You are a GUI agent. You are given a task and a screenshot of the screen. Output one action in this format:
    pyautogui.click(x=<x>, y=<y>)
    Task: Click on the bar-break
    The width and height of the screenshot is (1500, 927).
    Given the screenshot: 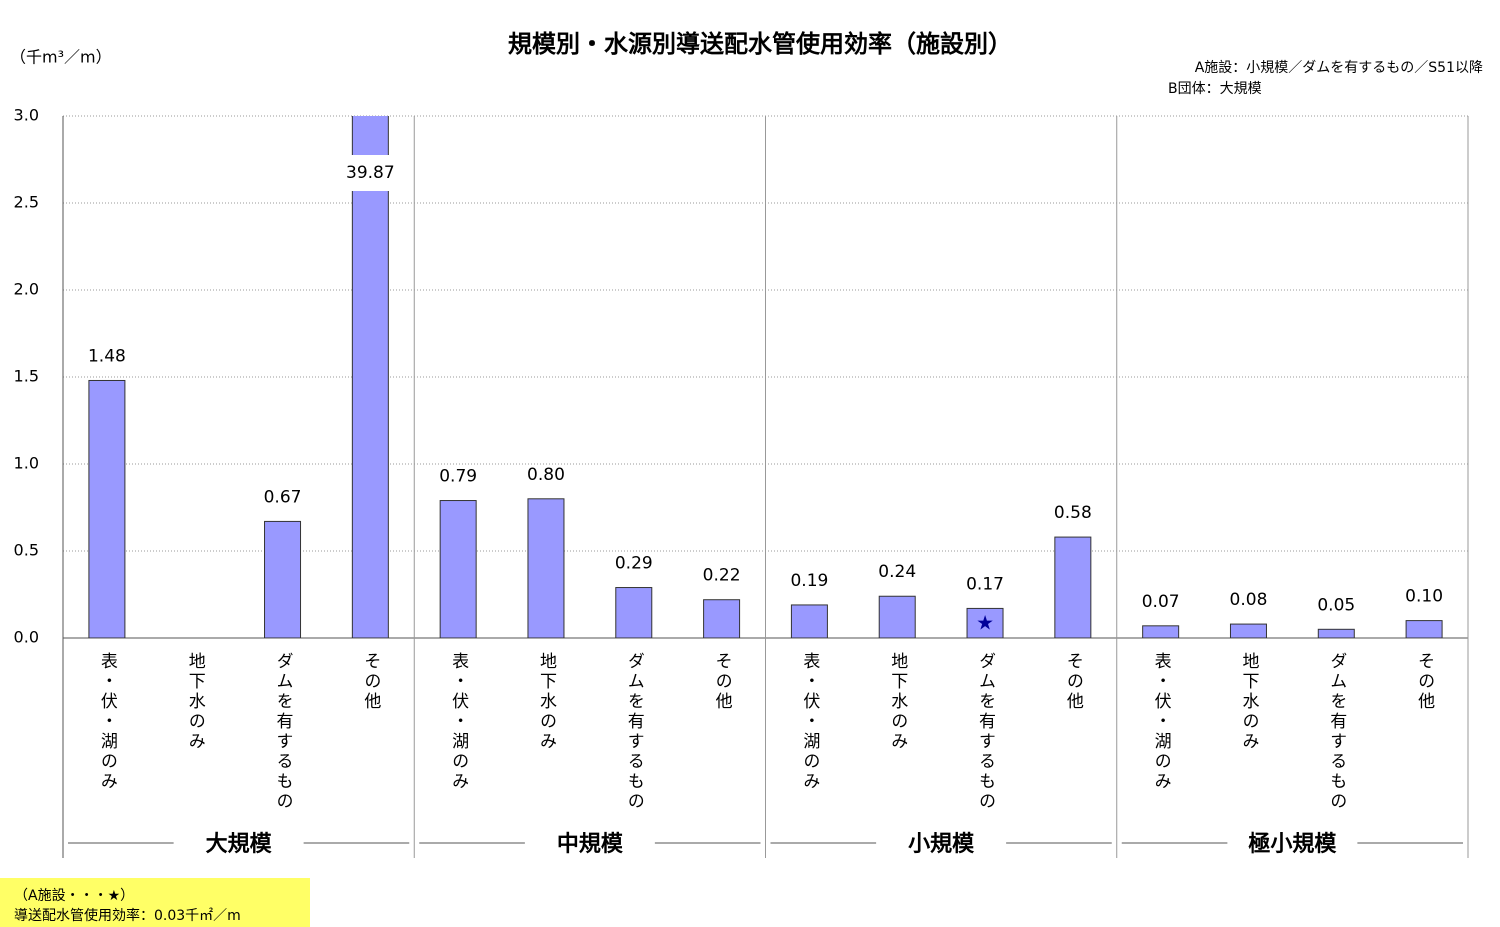 What is the action you would take?
    pyautogui.click(x=370, y=173)
    